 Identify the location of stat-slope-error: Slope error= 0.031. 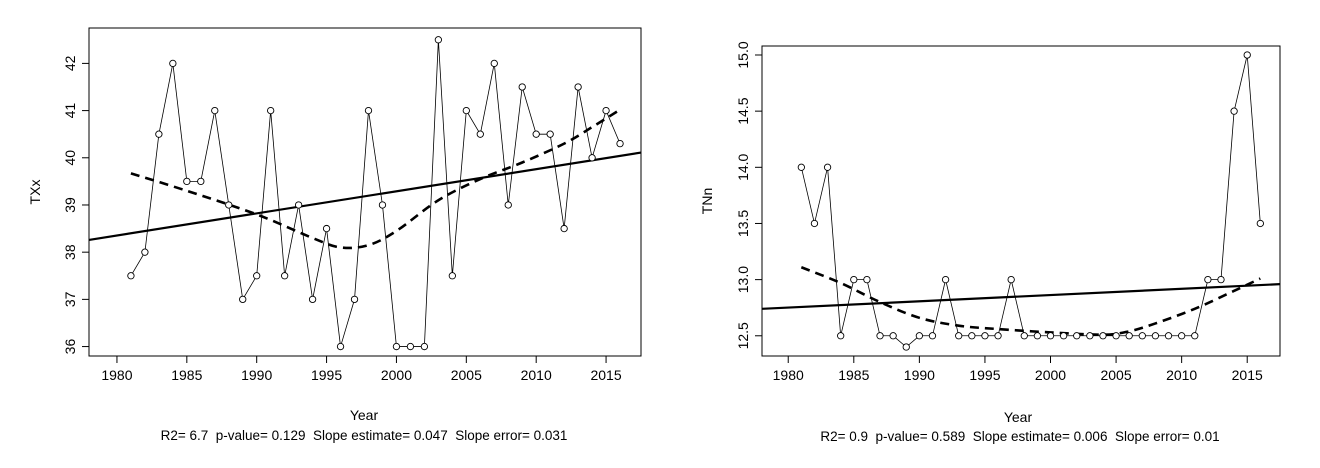
(511, 435).